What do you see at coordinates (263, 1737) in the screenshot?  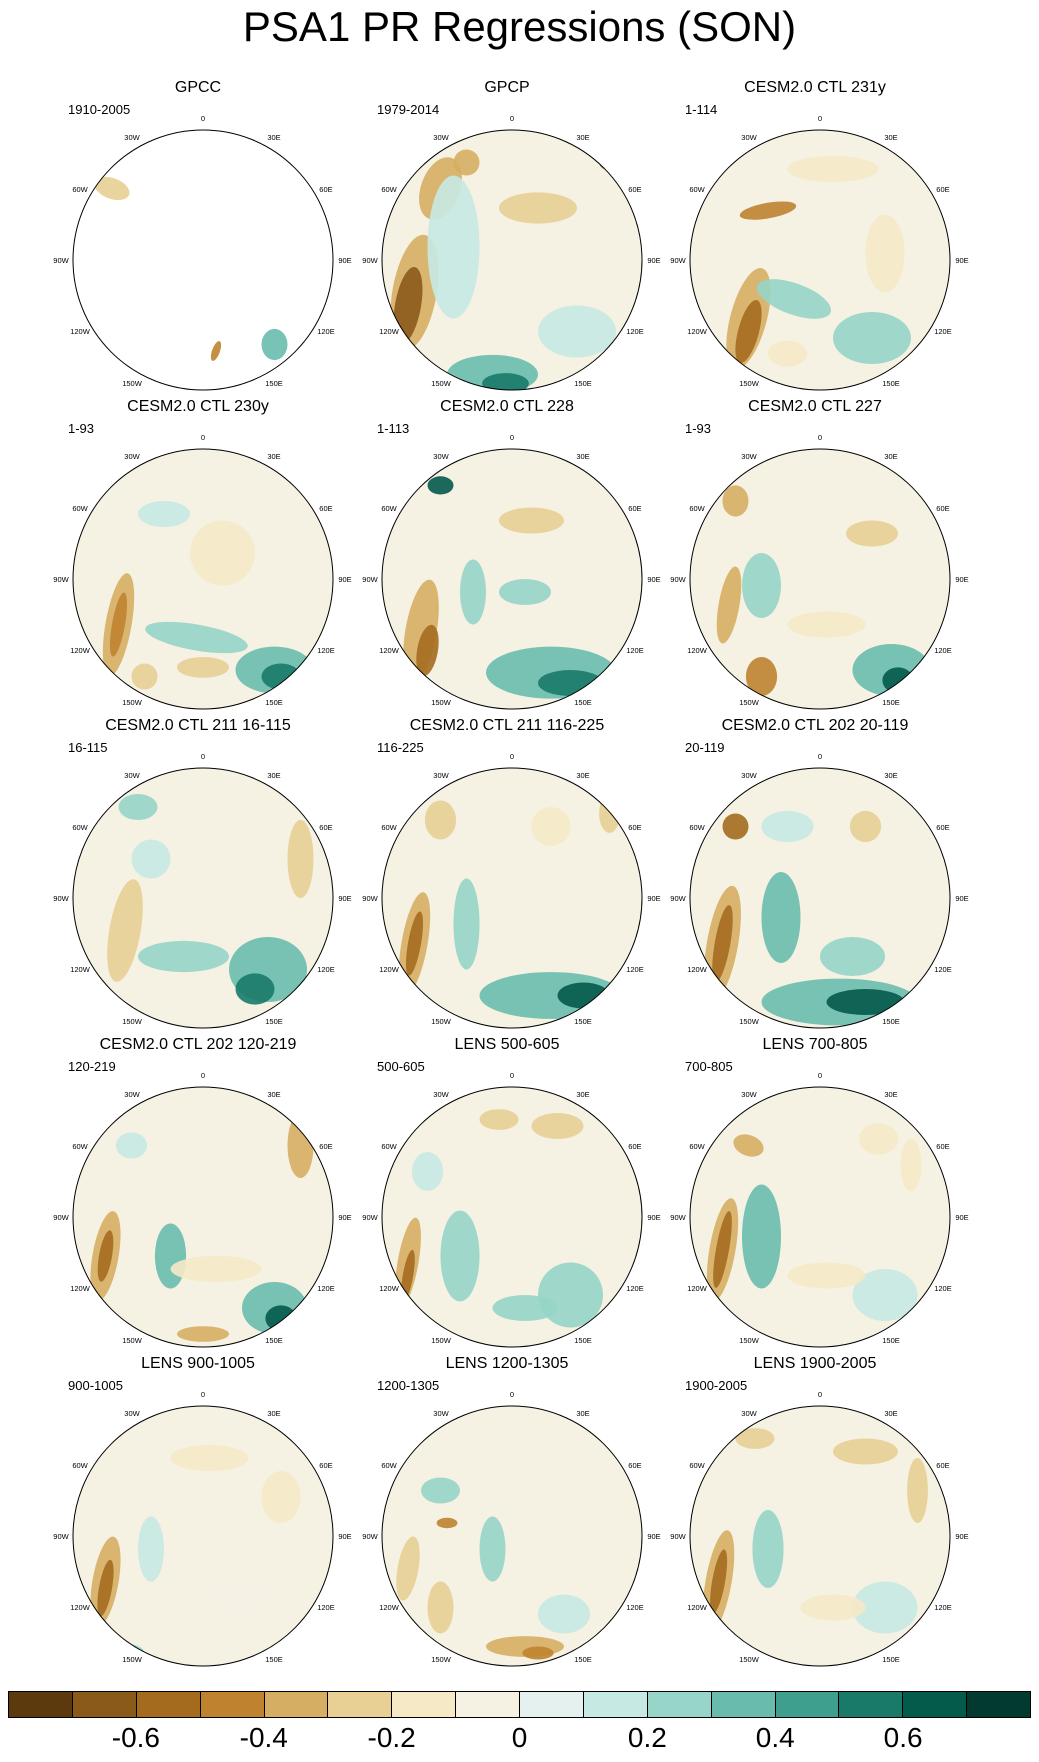 I see `colorbar-tick-label: -0.4` at bounding box center [263, 1737].